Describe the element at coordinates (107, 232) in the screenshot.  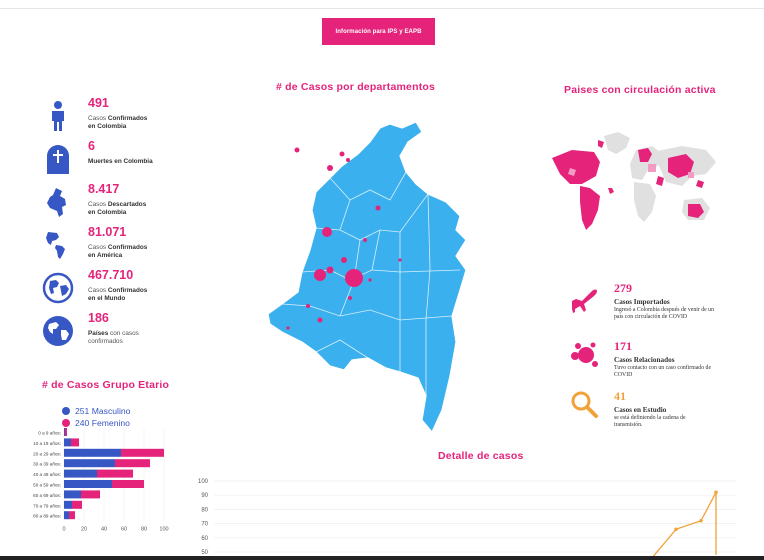
I see `stat-value: 81.071` at that location.